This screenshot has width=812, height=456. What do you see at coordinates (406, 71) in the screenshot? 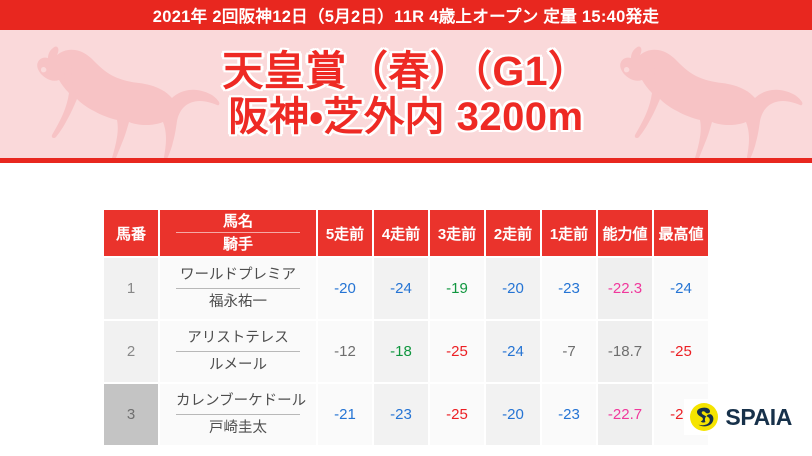
I see `race-title-main: 天皇賞（春）（G1）` at bounding box center [406, 71].